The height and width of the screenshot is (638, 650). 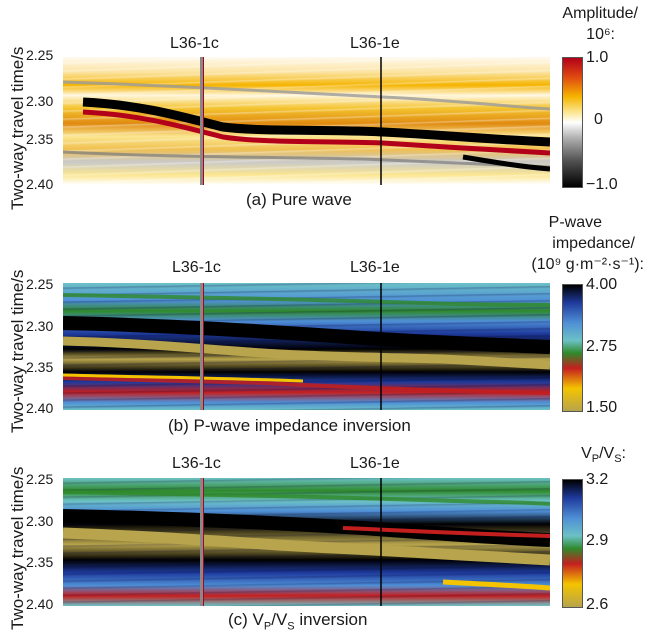 I want to click on panel-c-colorbar-tick-mid: 2.9, so click(x=597, y=540).